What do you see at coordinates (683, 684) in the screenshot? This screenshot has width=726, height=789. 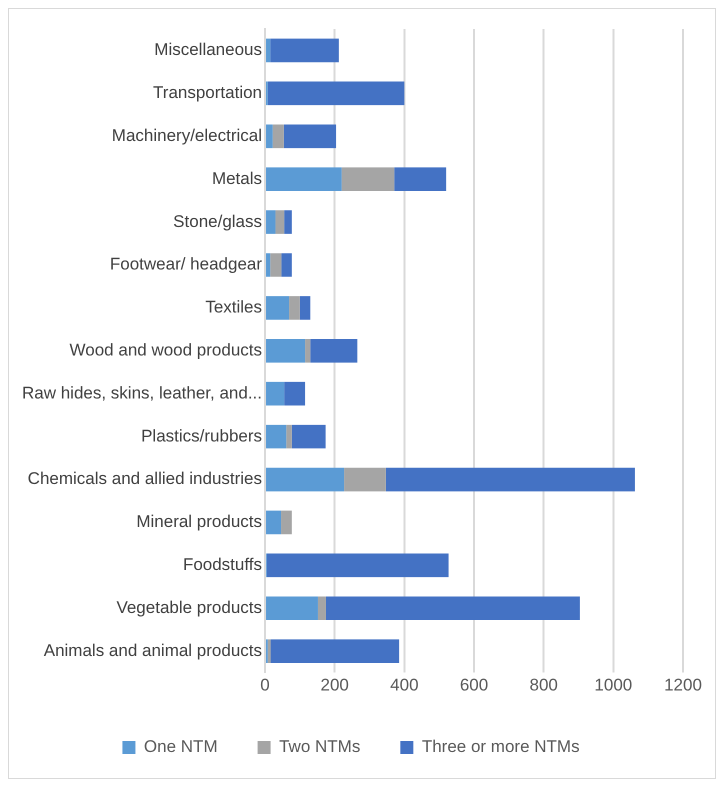 I see `x-tick-label: 1200` at bounding box center [683, 684].